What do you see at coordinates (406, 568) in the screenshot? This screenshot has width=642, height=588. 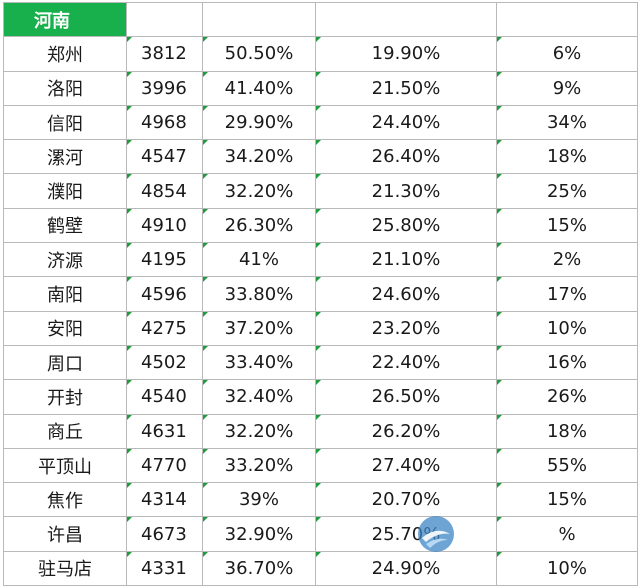 I see `percent-cell-2: 24.90%` at bounding box center [406, 568].